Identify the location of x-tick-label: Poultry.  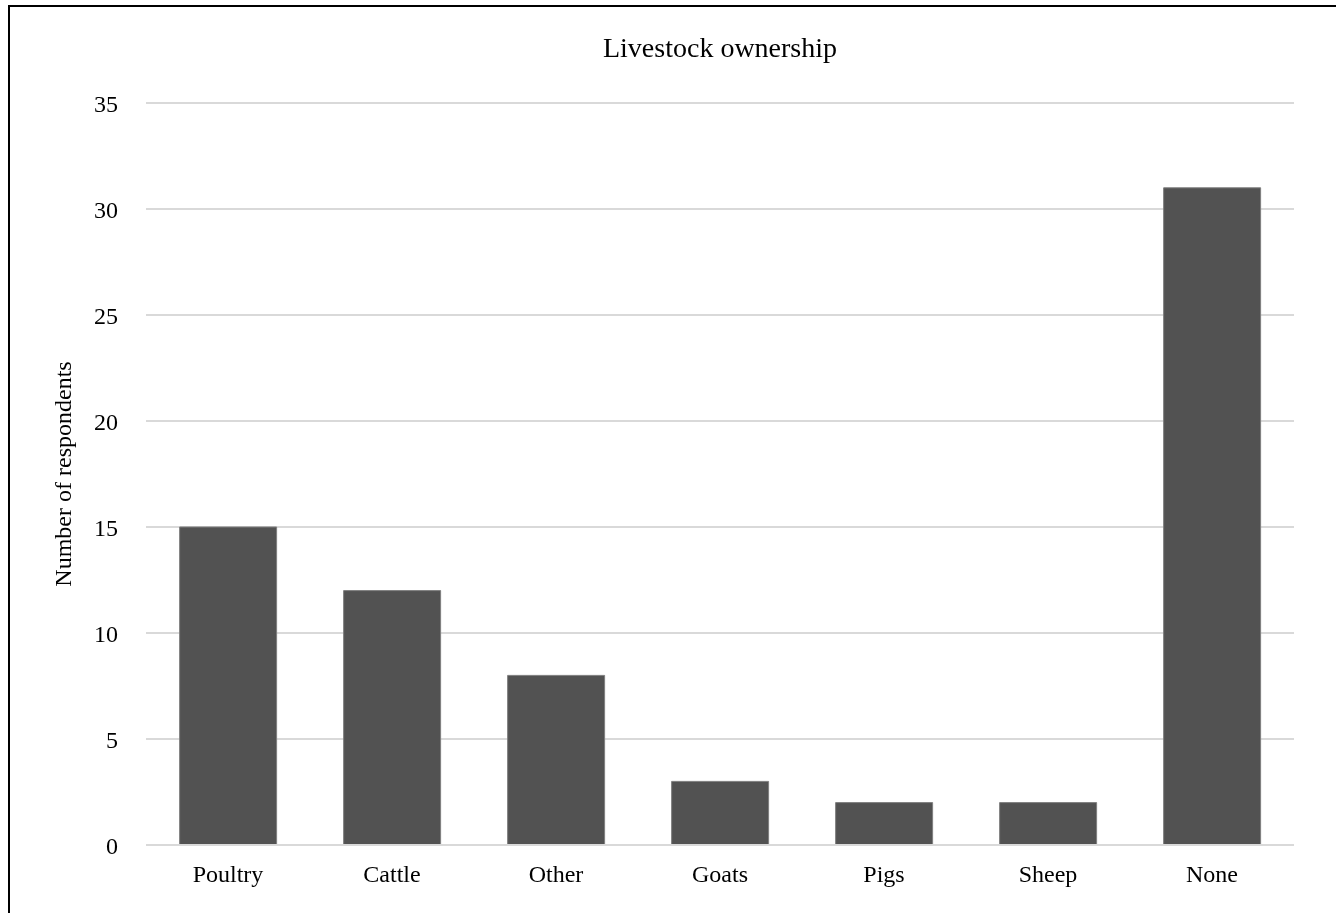
(228, 874).